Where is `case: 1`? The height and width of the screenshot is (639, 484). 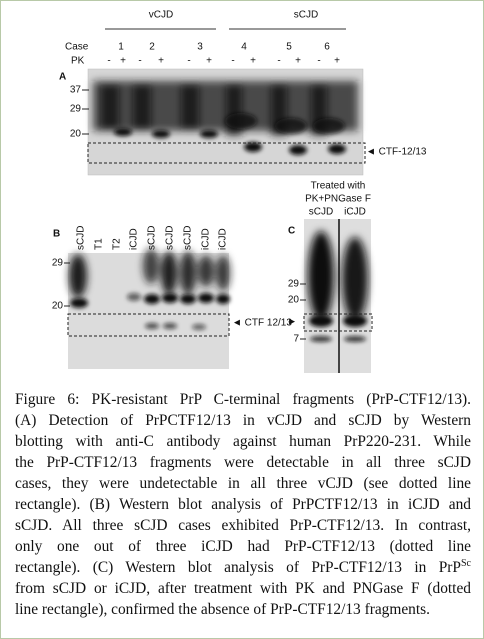
case: 1 is located at coordinates (121, 47).